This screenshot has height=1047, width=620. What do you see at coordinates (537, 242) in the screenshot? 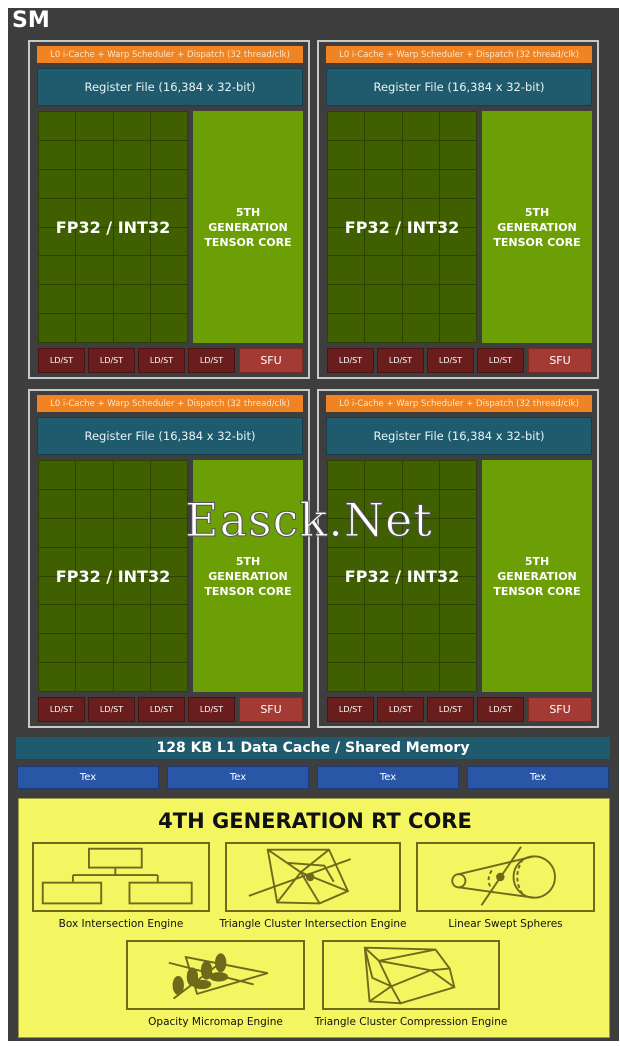
I see `tensor-core-label: TENSOR CORE` at bounding box center [537, 242].